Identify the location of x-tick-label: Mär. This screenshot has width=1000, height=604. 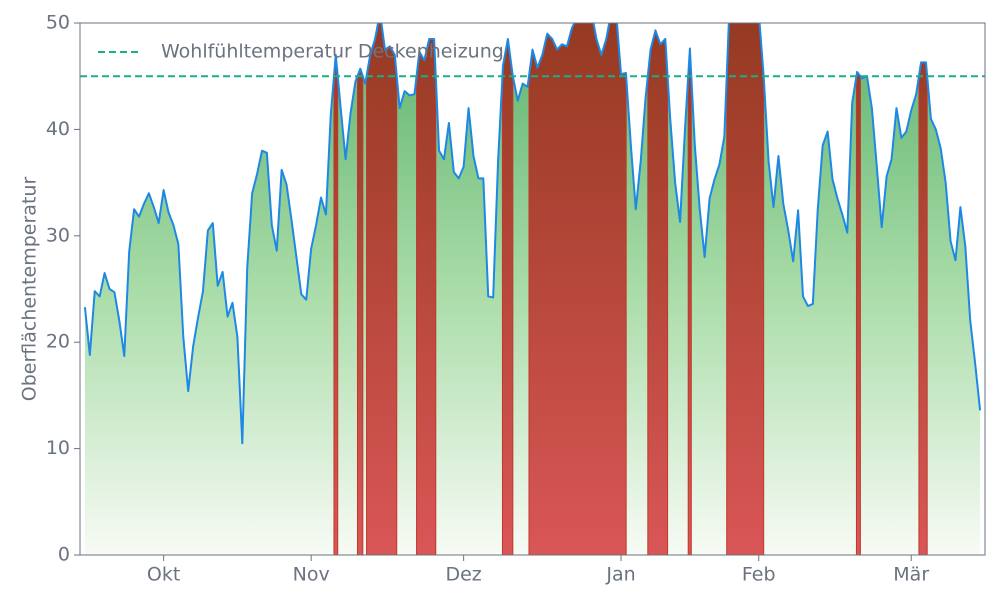
(911, 575).